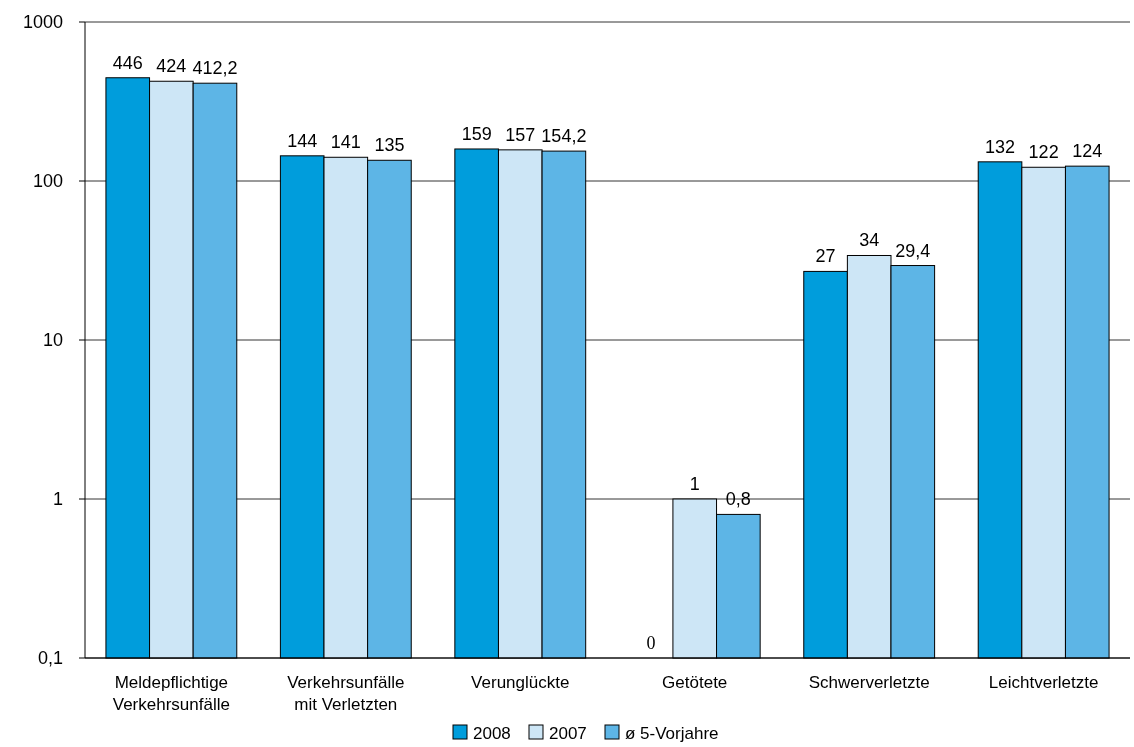 Image resolution: width=1134 pixels, height=747 pixels. I want to click on y-tick-label: 1000, so click(42, 22).